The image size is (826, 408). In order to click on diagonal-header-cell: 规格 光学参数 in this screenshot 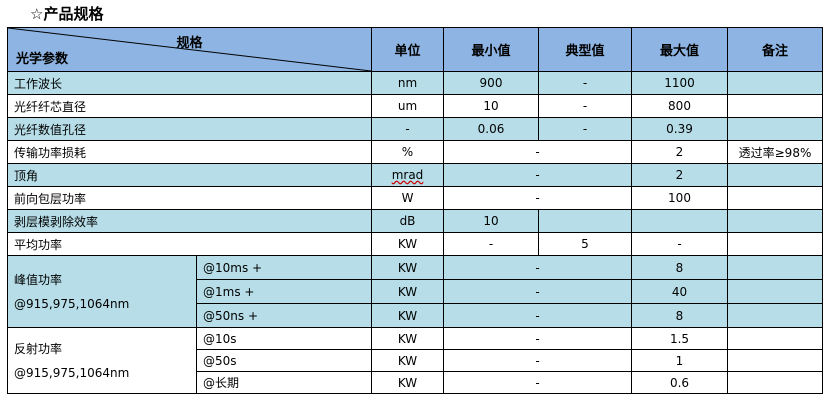, I will do `click(189, 49)`.